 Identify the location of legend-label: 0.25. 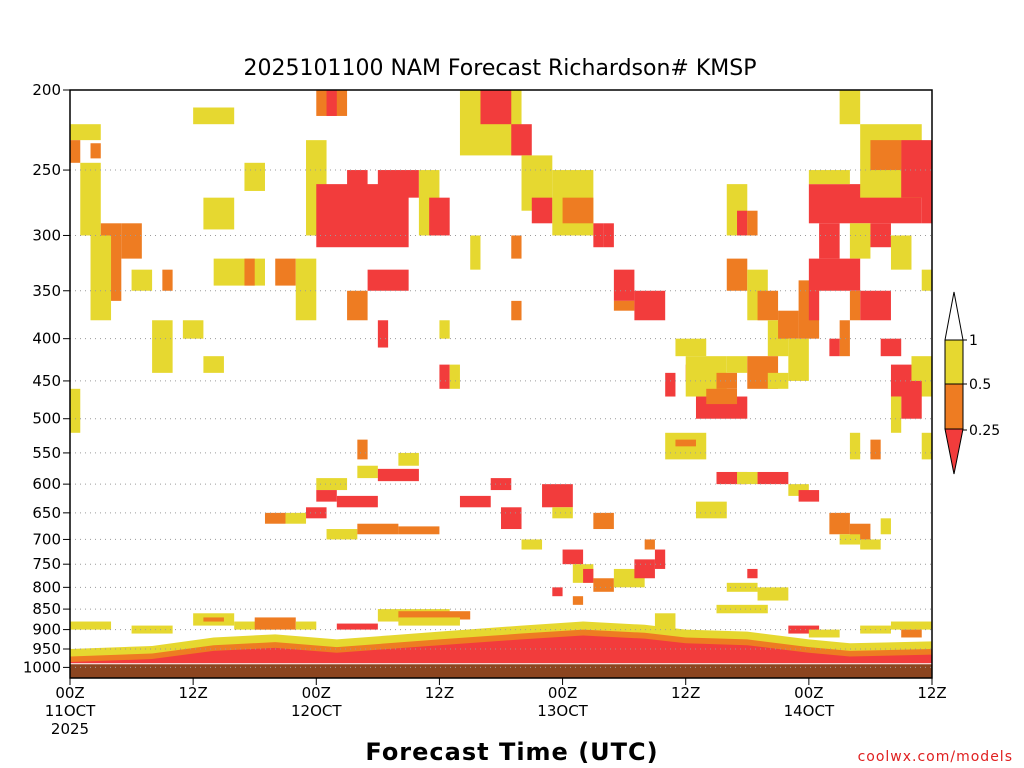
(984, 431).